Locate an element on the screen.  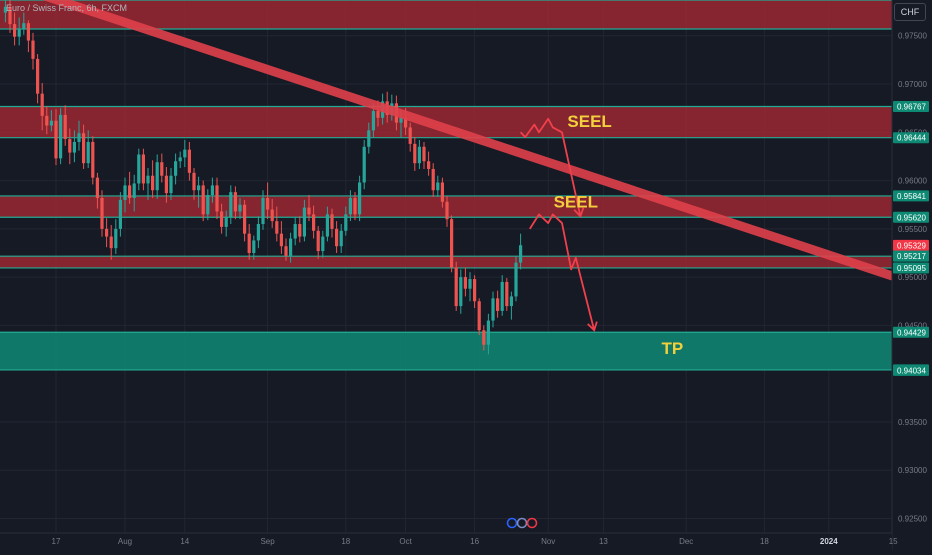
price-badge-label: 0.94034 is located at coordinates (911, 370).